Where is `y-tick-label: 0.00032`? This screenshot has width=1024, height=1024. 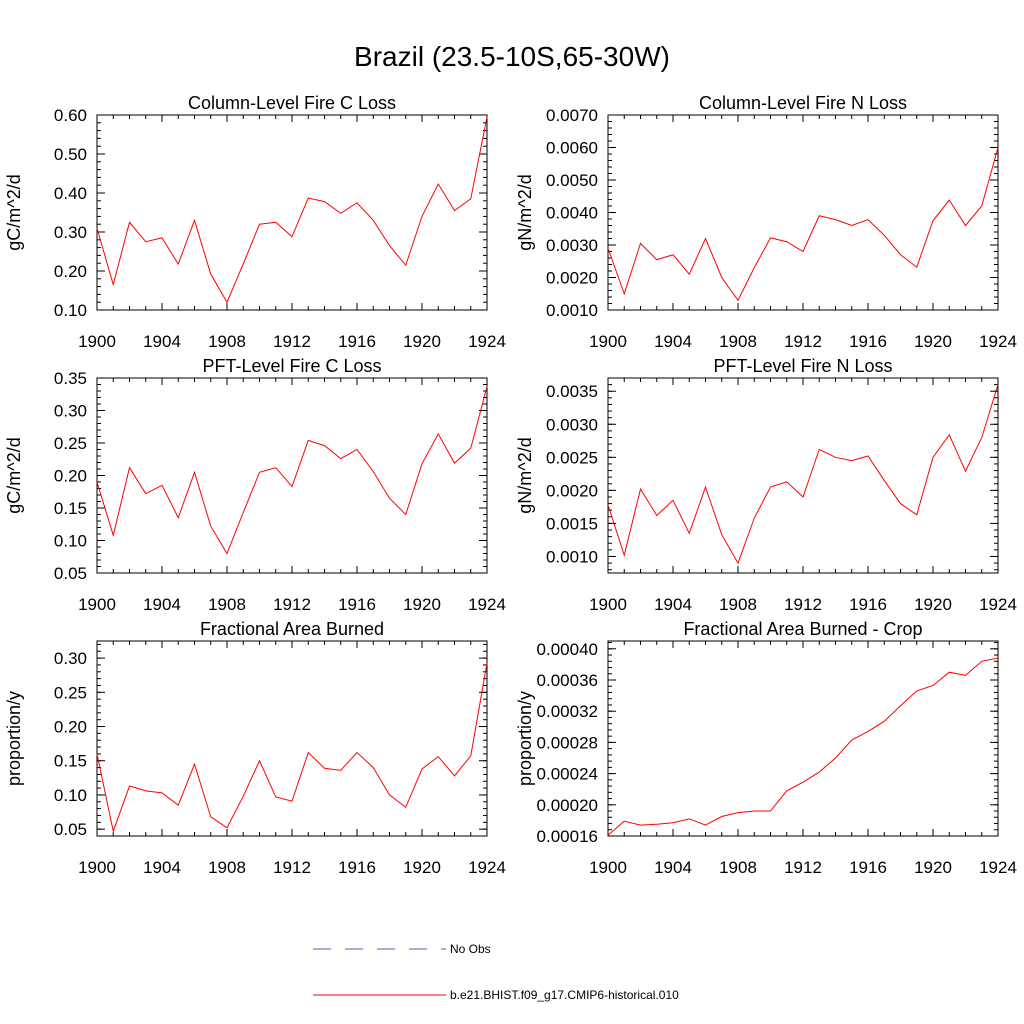
y-tick-label: 0.00032 is located at coordinates (567, 711).